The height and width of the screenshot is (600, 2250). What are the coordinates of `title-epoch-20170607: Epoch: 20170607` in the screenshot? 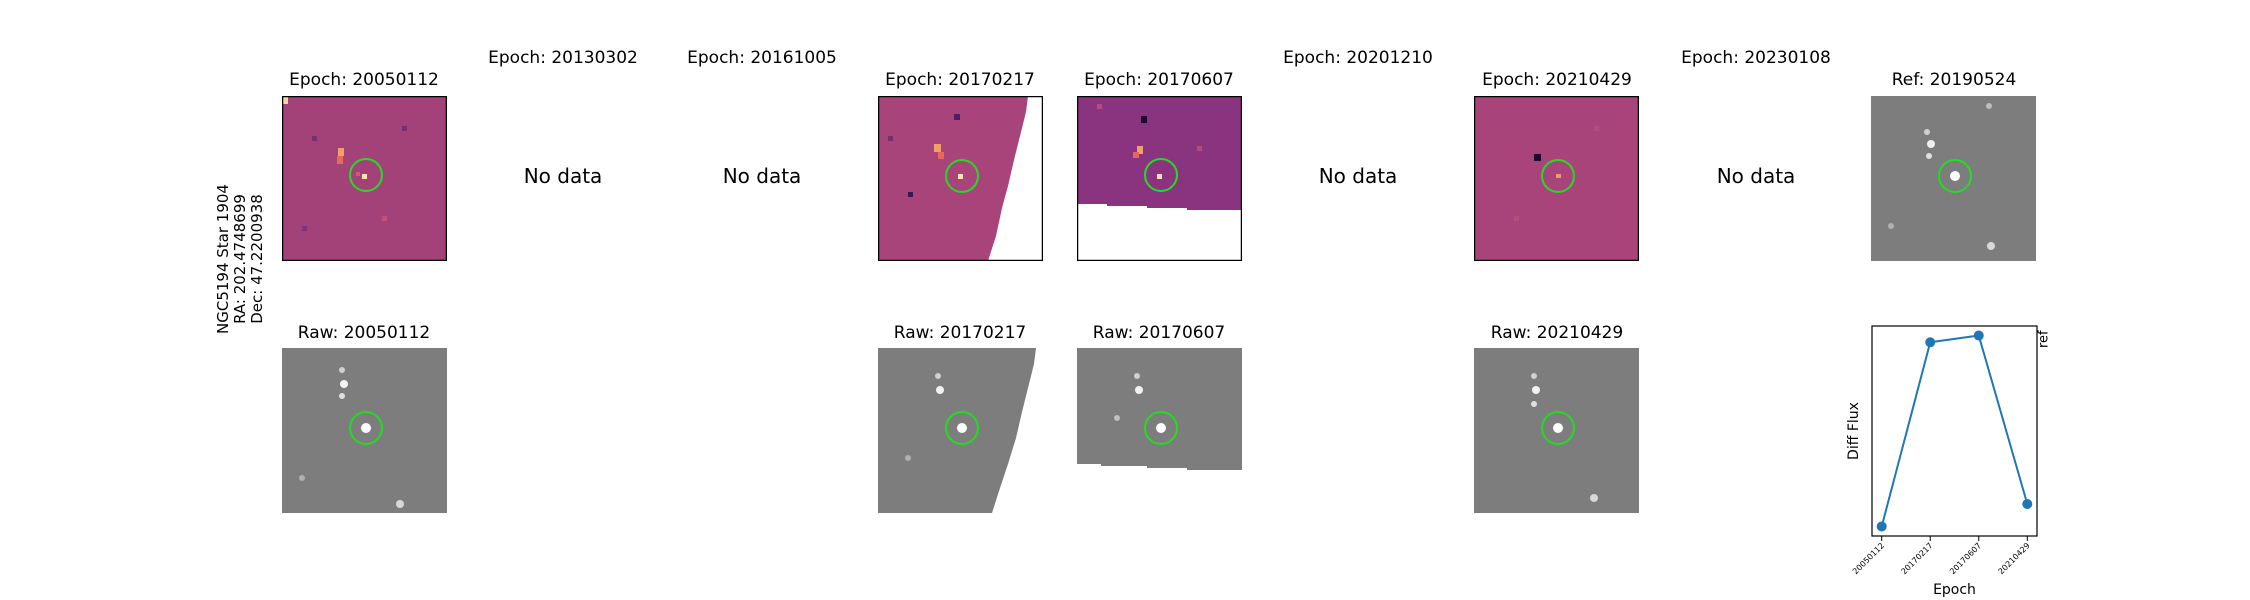 It's located at (1159, 80).